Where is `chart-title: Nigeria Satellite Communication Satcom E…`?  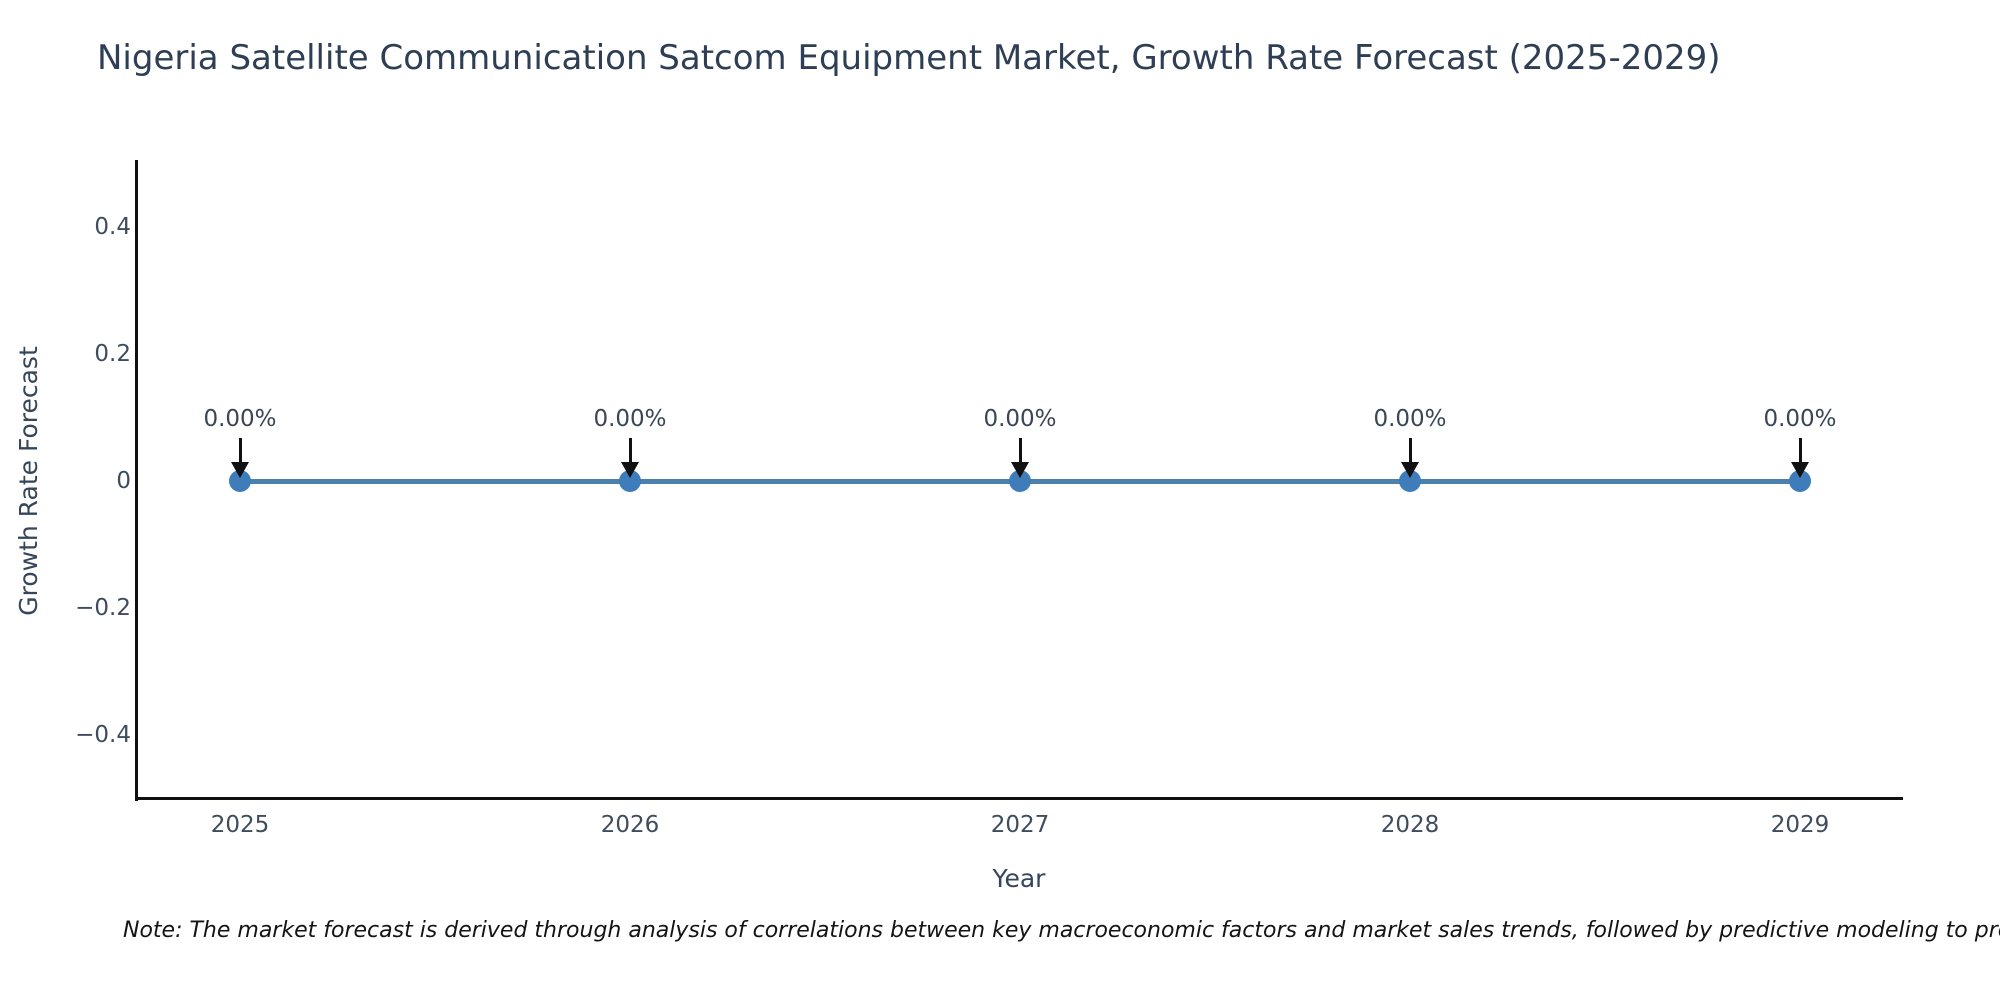
chart-title: Nigeria Satellite Communication Satcom E… is located at coordinates (909, 58).